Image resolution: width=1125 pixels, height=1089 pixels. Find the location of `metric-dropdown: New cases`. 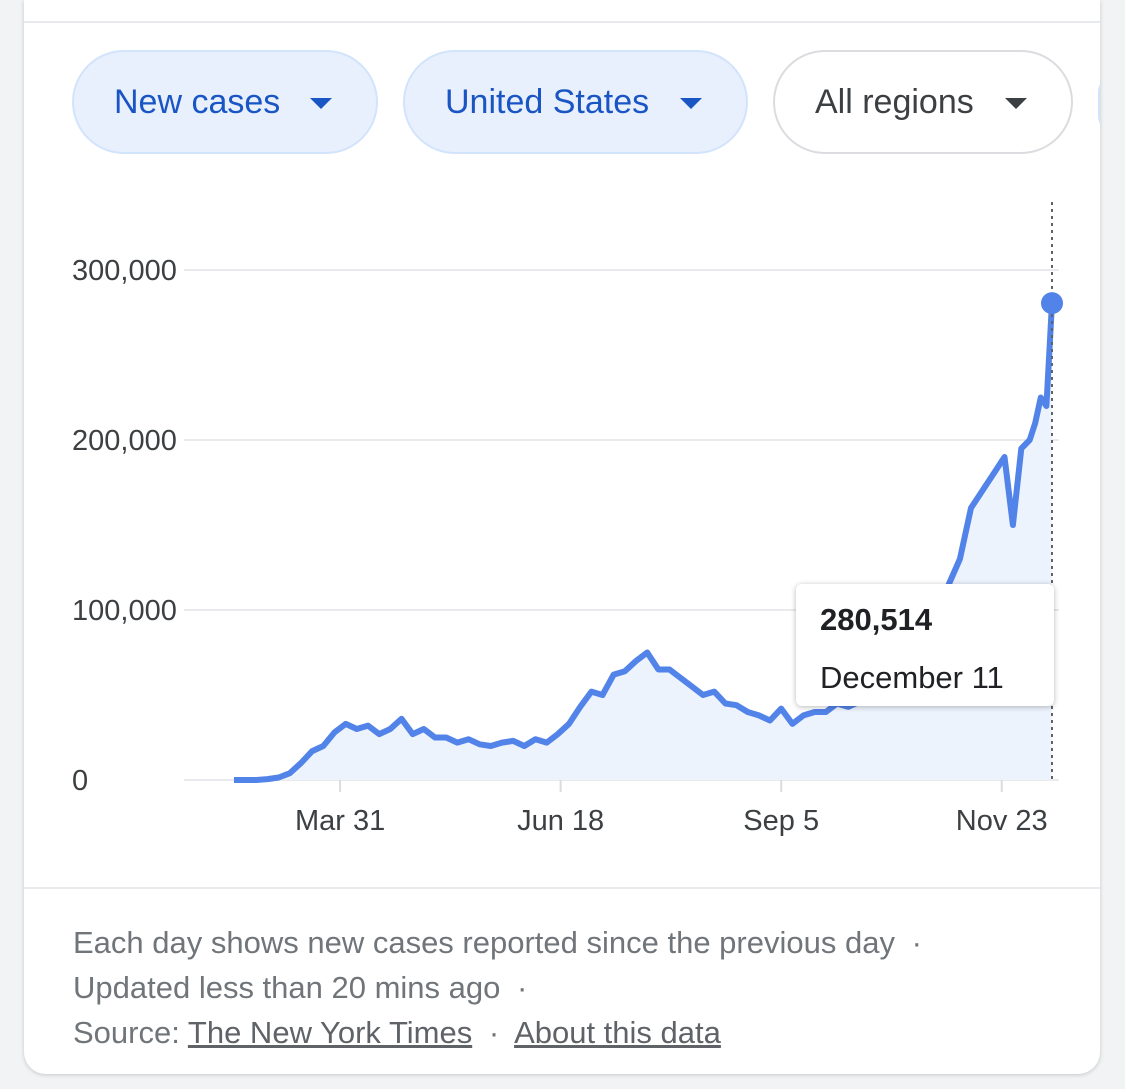

metric-dropdown: New cases is located at coordinates (225, 102).